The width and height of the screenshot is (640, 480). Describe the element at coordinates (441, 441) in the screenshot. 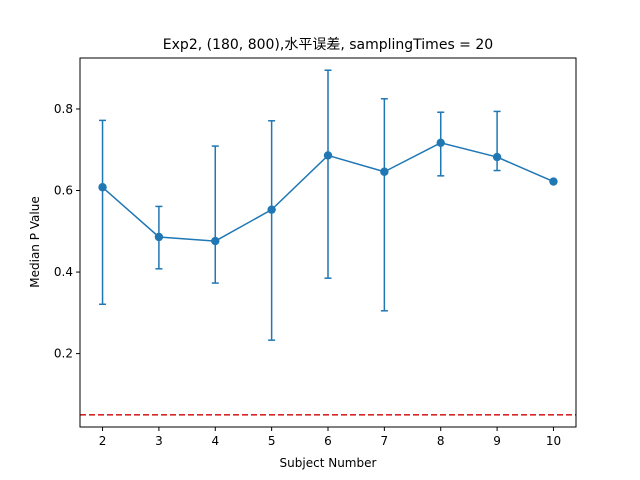

I see `x-tick-label: 8` at that location.